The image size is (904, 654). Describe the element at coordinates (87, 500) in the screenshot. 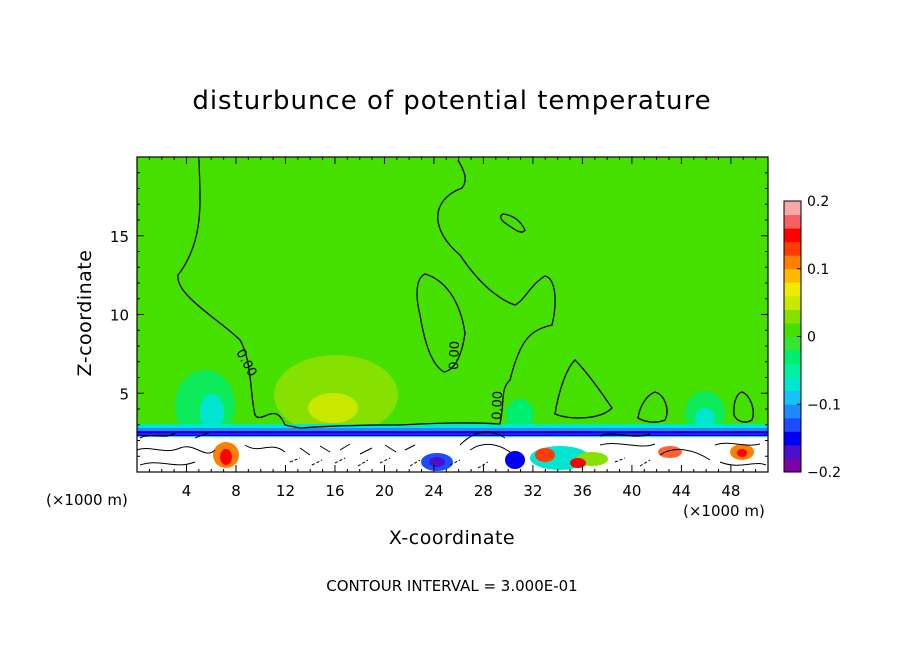

I see `x-unit-label: (×1000 m)` at that location.